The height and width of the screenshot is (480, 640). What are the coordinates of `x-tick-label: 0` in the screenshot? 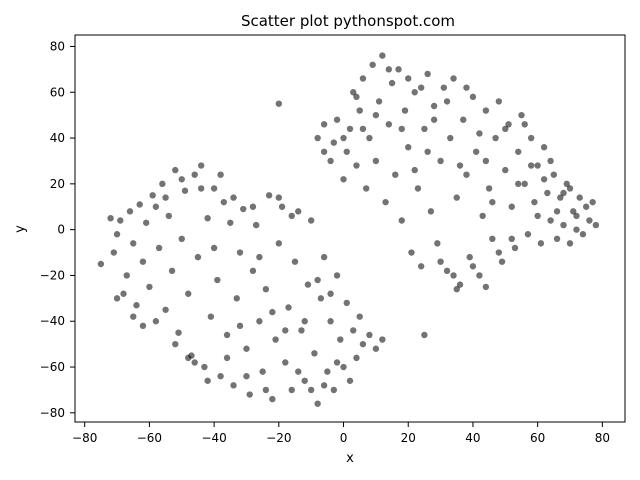 It's located at (344, 438).